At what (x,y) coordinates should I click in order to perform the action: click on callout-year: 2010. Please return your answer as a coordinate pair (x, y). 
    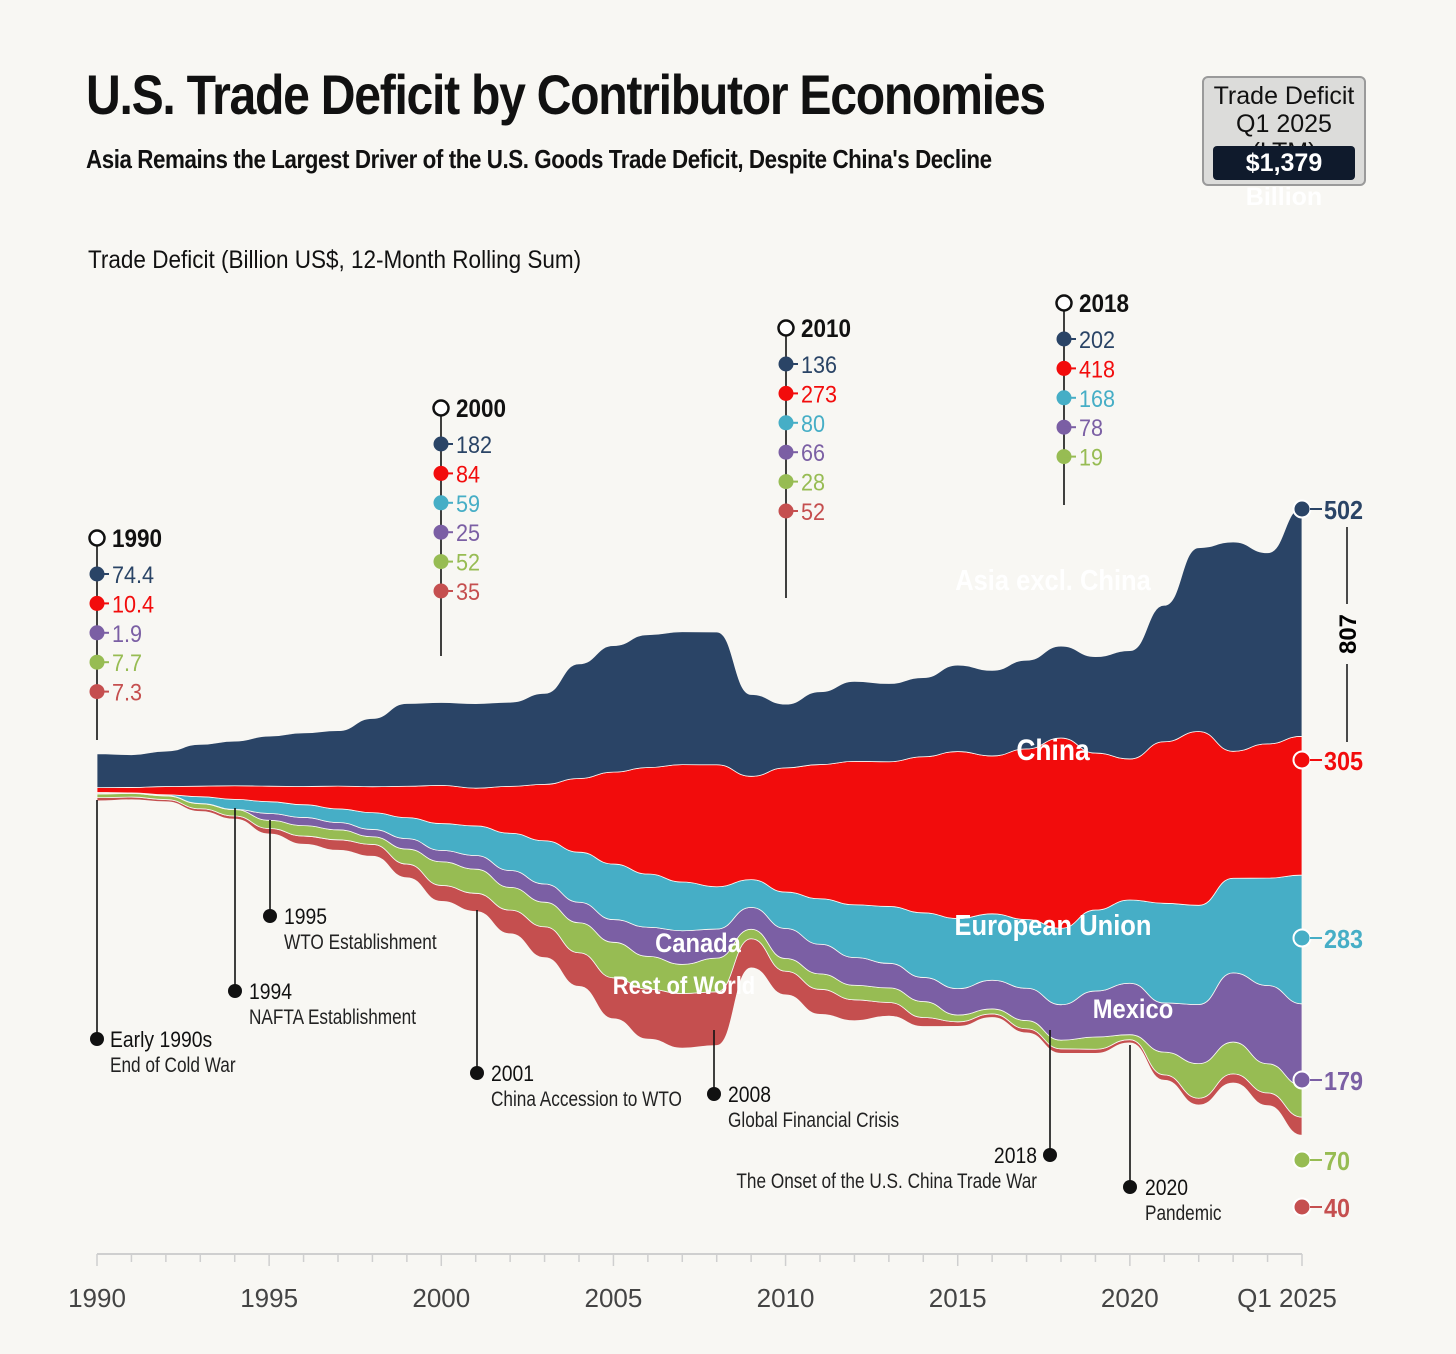
    Looking at the image, I should click on (826, 329).